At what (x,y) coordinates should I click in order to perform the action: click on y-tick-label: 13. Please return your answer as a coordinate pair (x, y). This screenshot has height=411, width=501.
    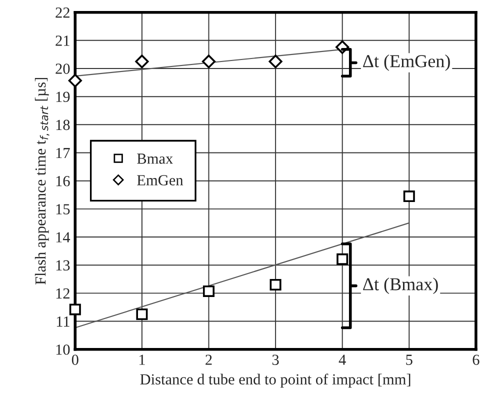
    Looking at the image, I should click on (63, 265).